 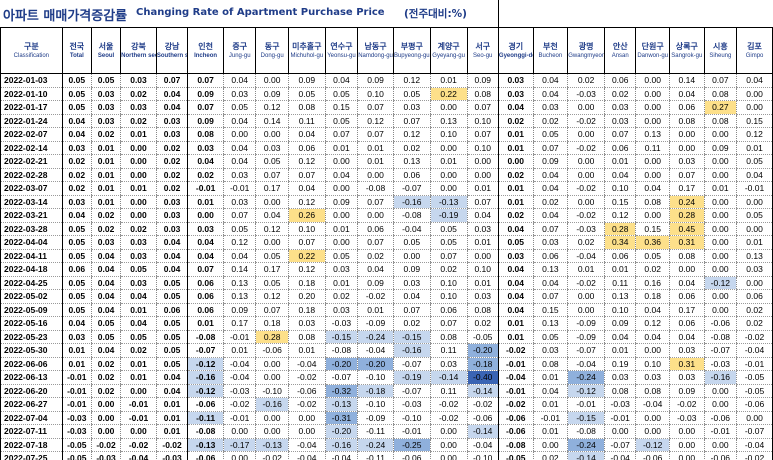 What do you see at coordinates (31, 134) in the screenshot?
I see `row-date: 2022-02-07` at bounding box center [31, 134].